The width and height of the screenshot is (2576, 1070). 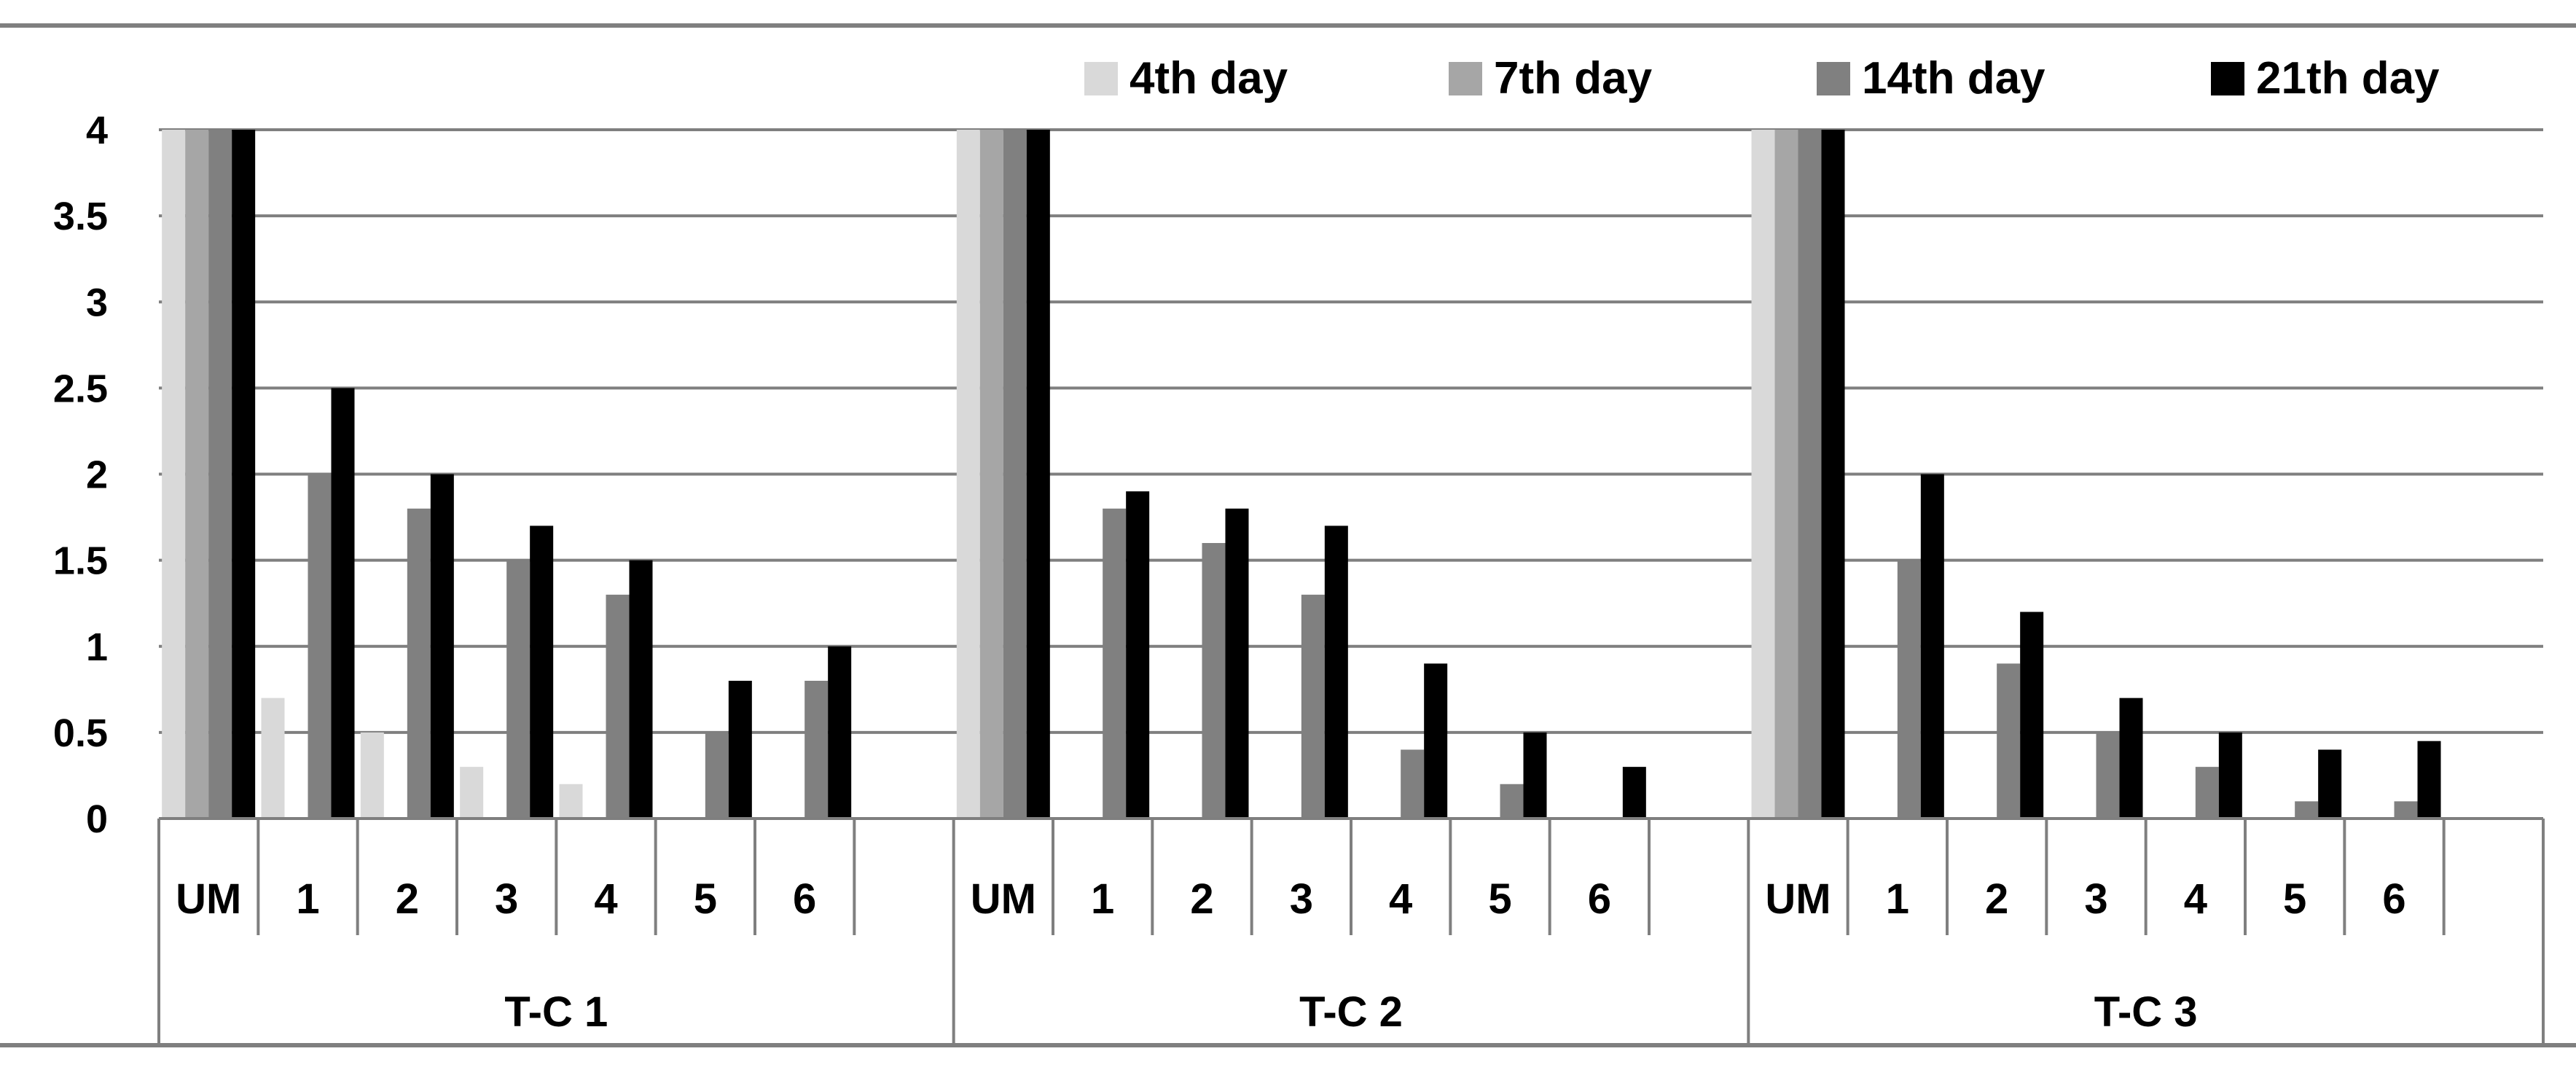 I want to click on y-tick-label: 0, so click(x=97, y=819).